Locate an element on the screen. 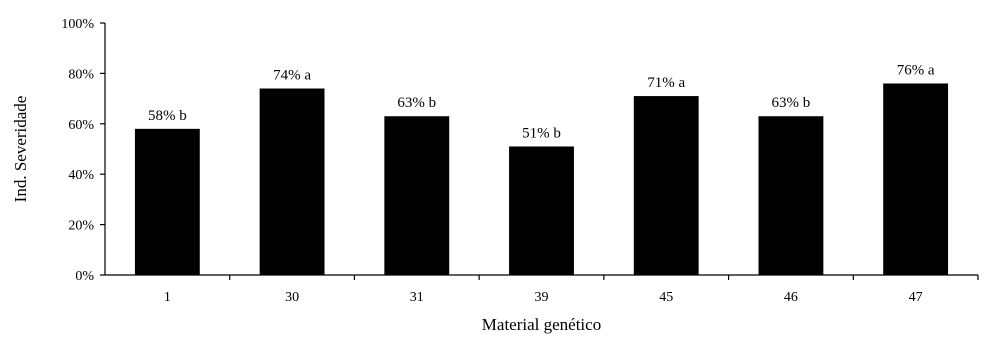  x-axis-title: Material genético is located at coordinates (541, 324).